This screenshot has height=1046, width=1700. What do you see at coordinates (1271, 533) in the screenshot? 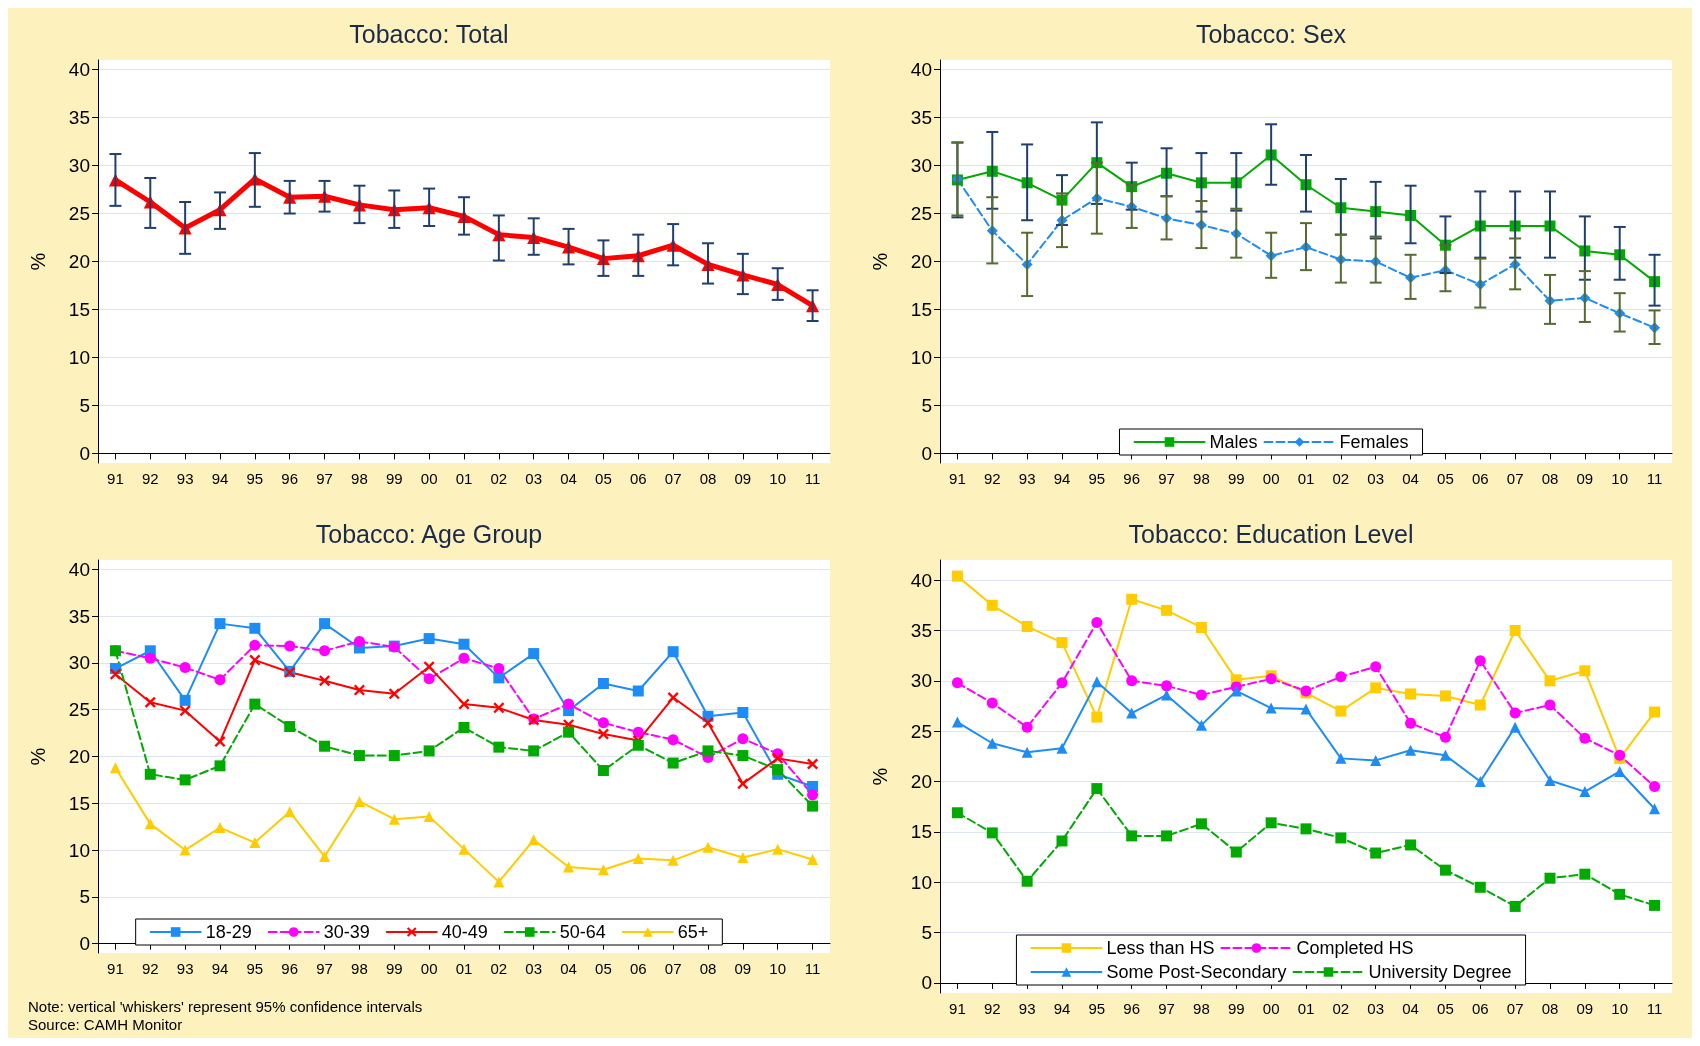
I see `chart-title: Tobacco: Education Level` at bounding box center [1271, 533].